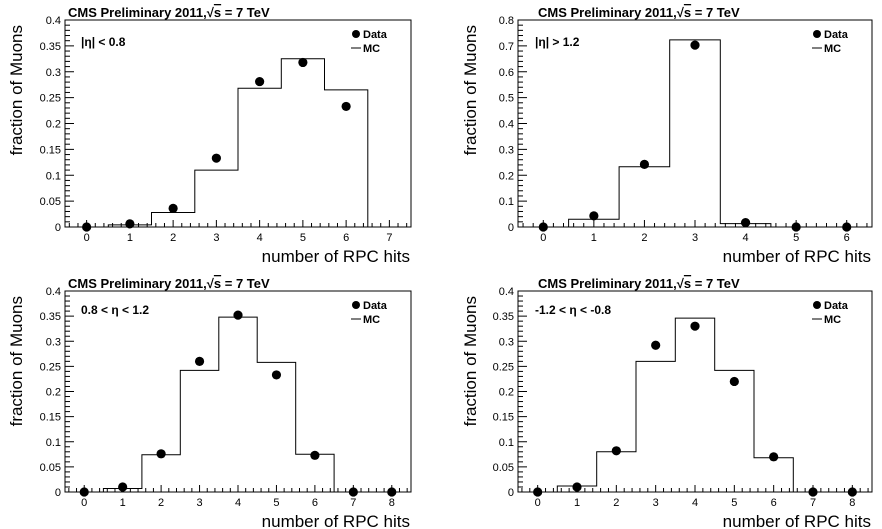  What do you see at coordinates (506, 21) in the screenshot?
I see `y-tick-label: 0.8` at bounding box center [506, 21].